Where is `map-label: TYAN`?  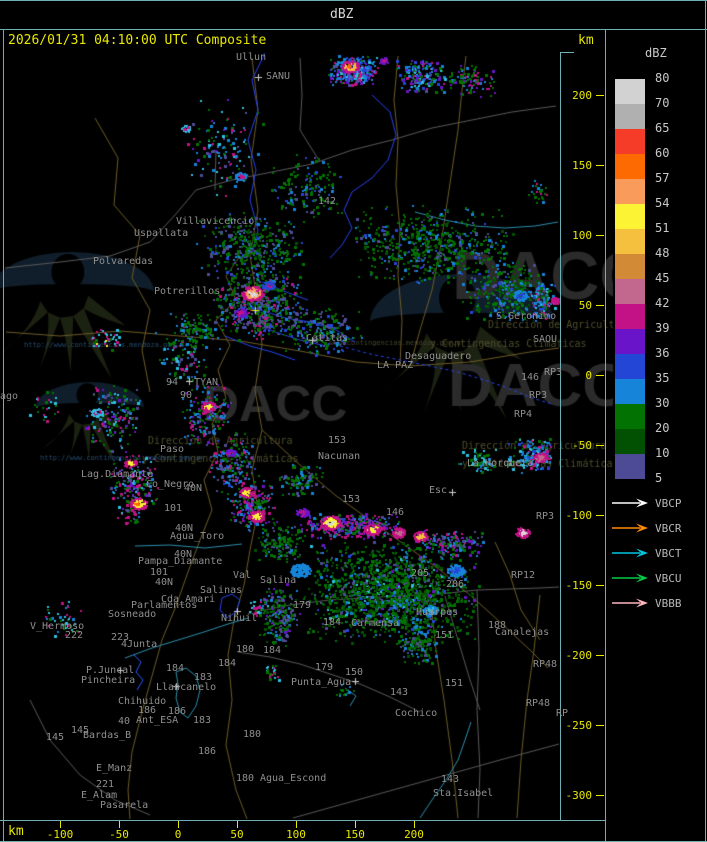
map-label: TYAN is located at coordinates (206, 382).